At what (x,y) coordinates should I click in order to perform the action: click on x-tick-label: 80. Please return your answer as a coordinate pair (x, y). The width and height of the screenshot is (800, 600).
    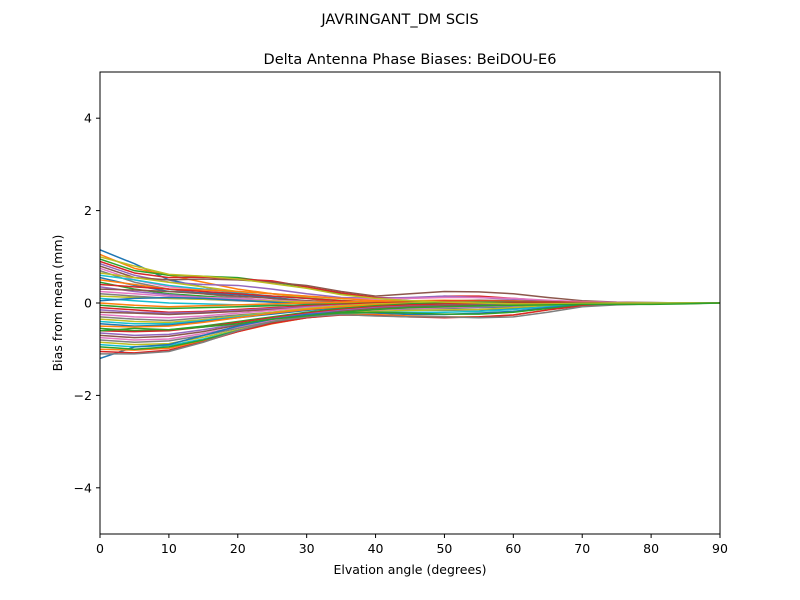
    Looking at the image, I should click on (651, 548).